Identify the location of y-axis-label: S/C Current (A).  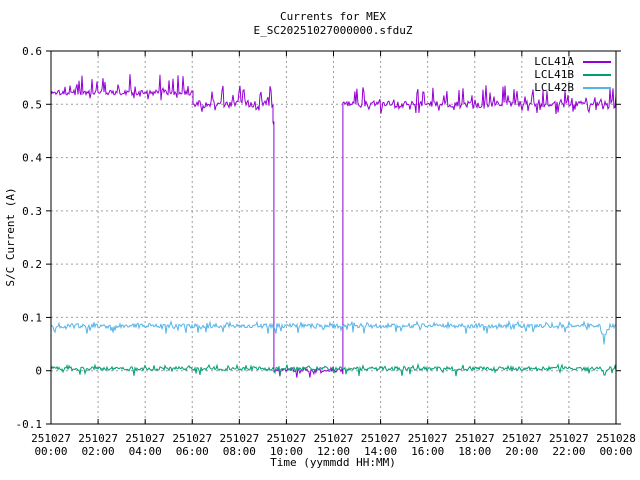
(10, 236).